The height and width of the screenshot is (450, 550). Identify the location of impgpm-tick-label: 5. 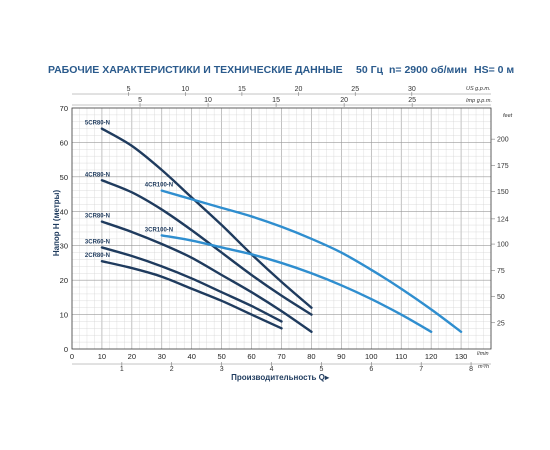
(140, 100).